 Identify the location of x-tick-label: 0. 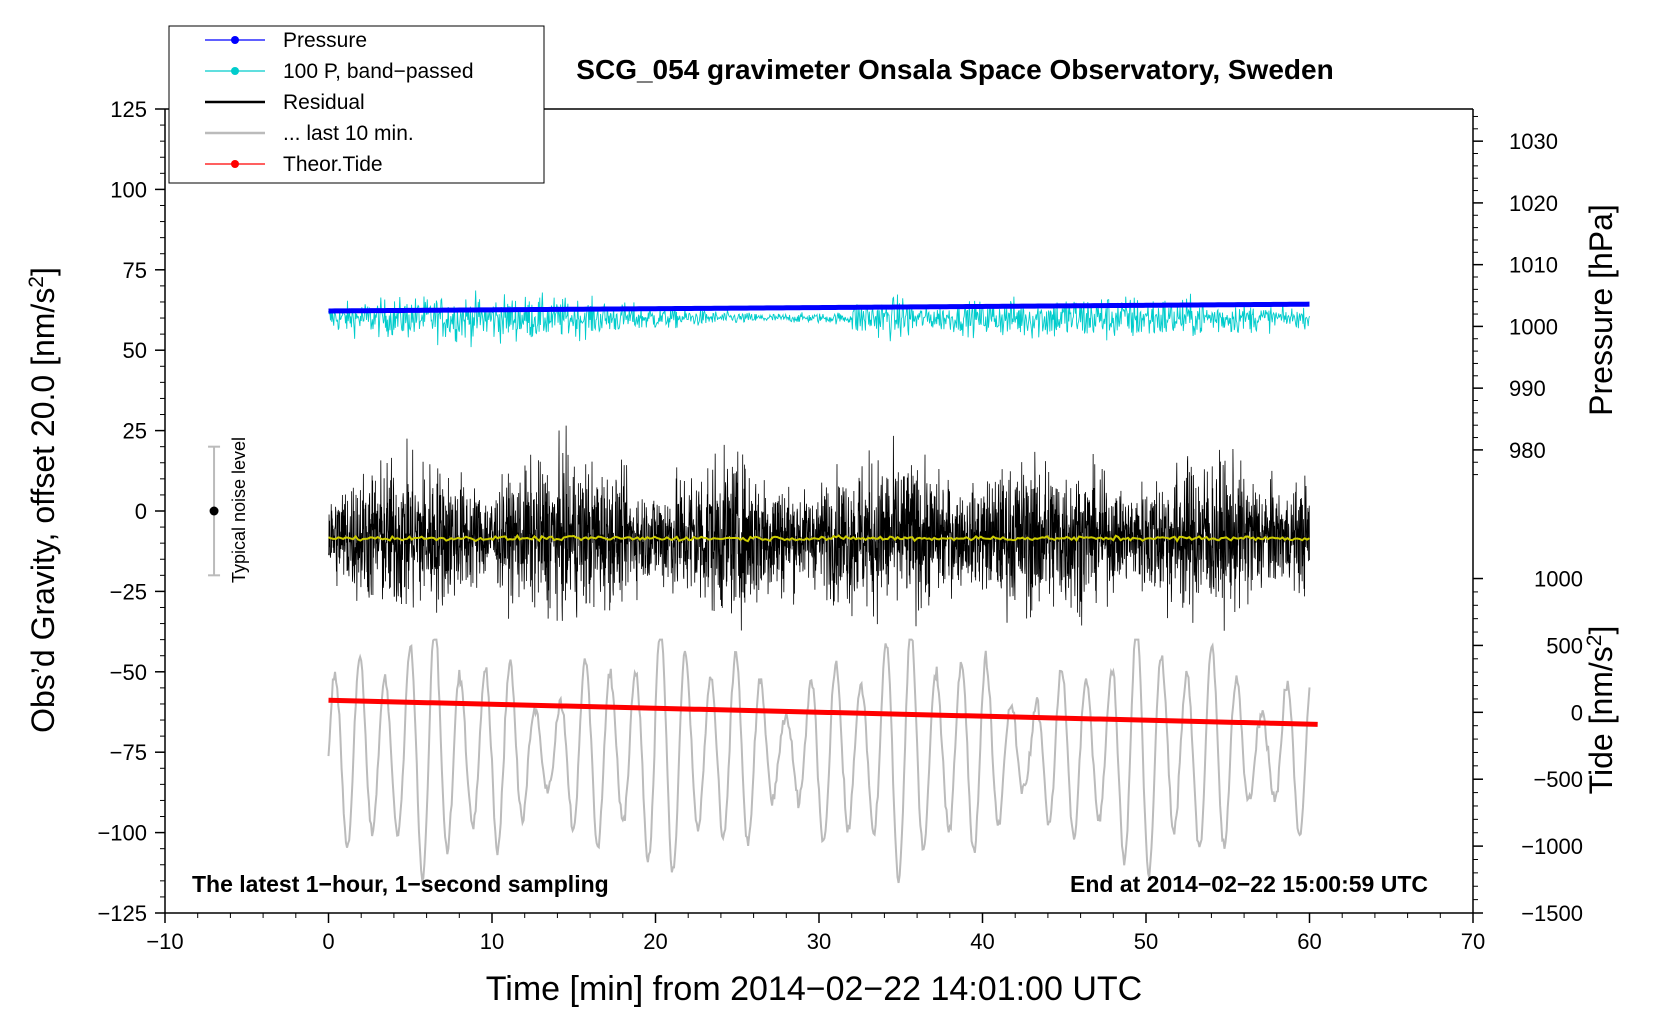
(328, 941).